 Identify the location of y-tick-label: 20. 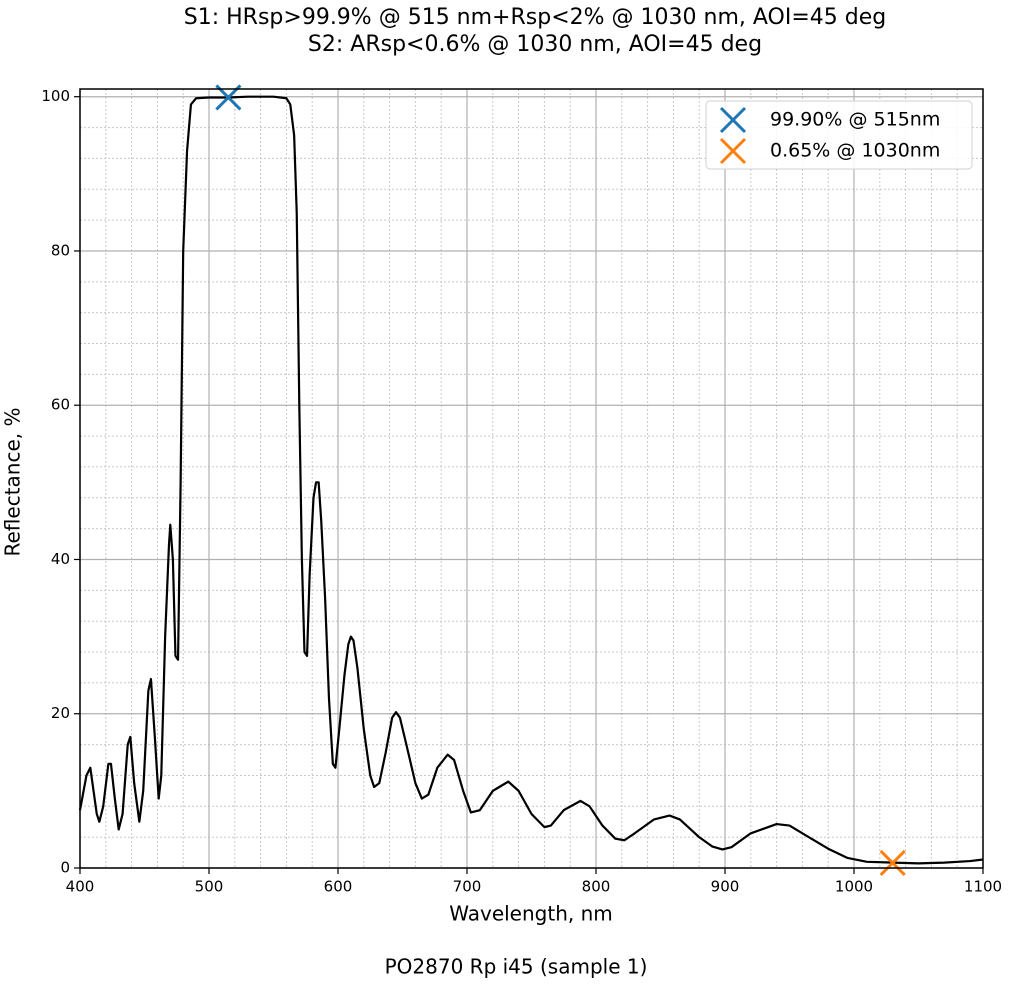
(60, 713).